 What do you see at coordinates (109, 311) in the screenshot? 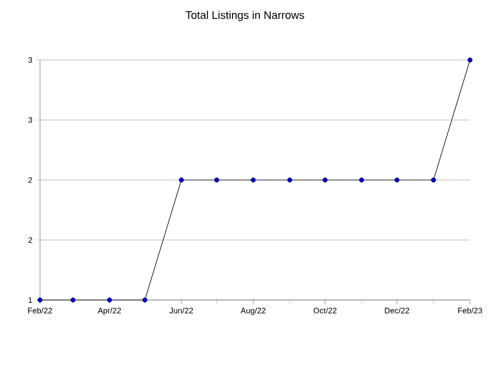
I see `x-tick-label: Apr/22` at bounding box center [109, 311].